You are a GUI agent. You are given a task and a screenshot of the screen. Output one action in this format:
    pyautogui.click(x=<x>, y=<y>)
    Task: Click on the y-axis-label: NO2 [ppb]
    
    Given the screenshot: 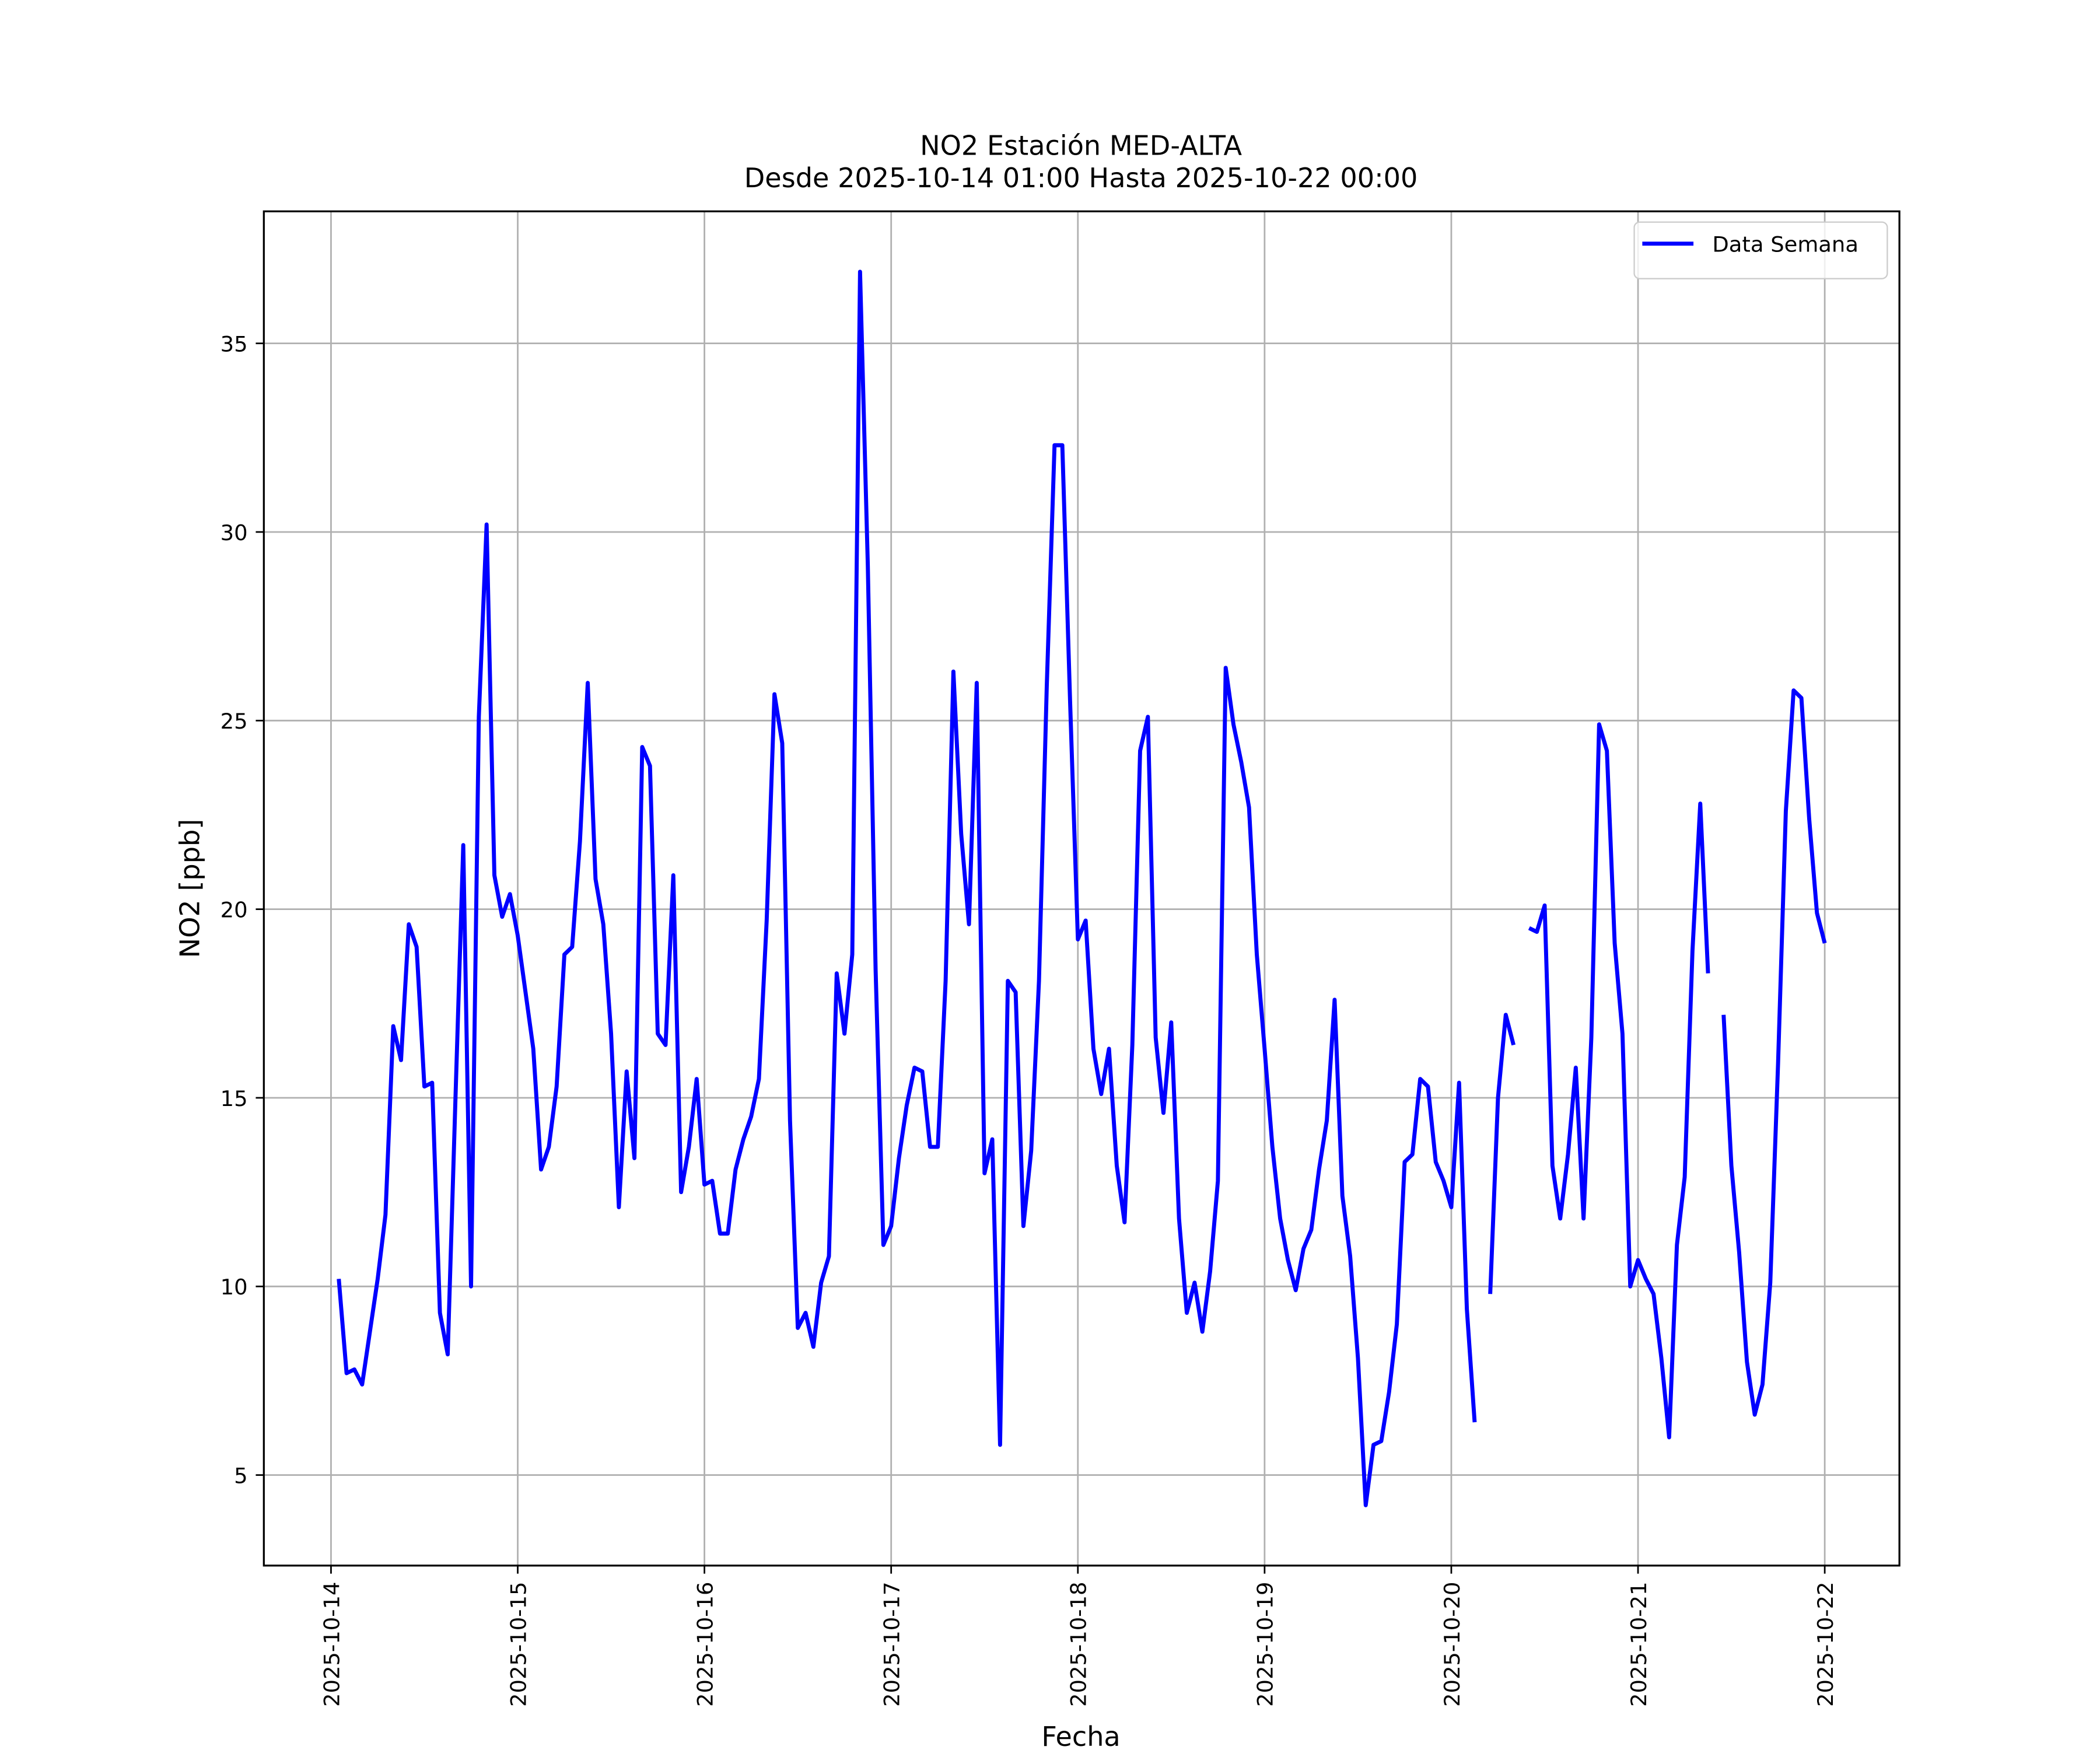 What is the action you would take?
    pyautogui.click(x=190, y=888)
    